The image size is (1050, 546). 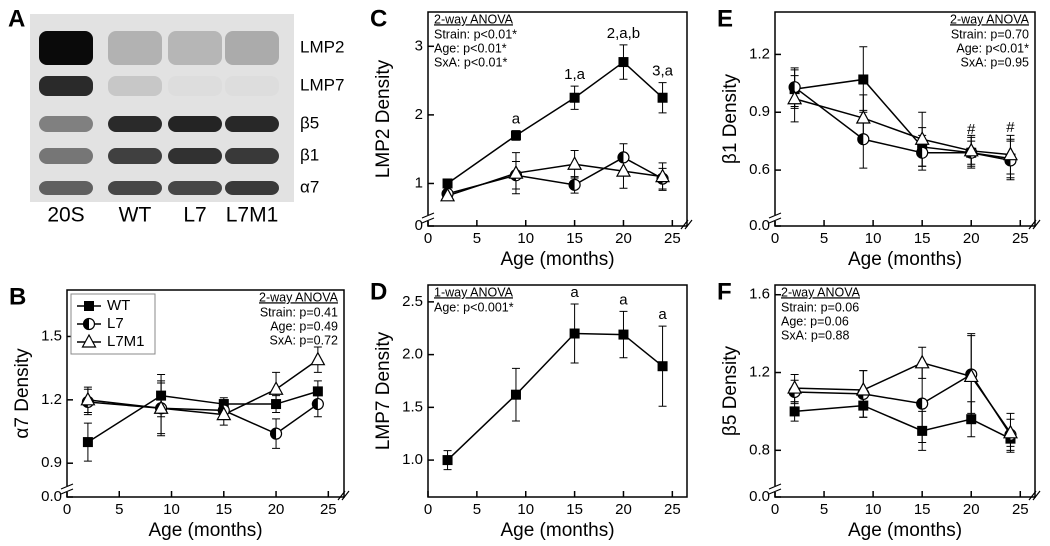 What do you see at coordinates (412, 301) in the screenshot?
I see `y-tick-label: 2.5` at bounding box center [412, 301].